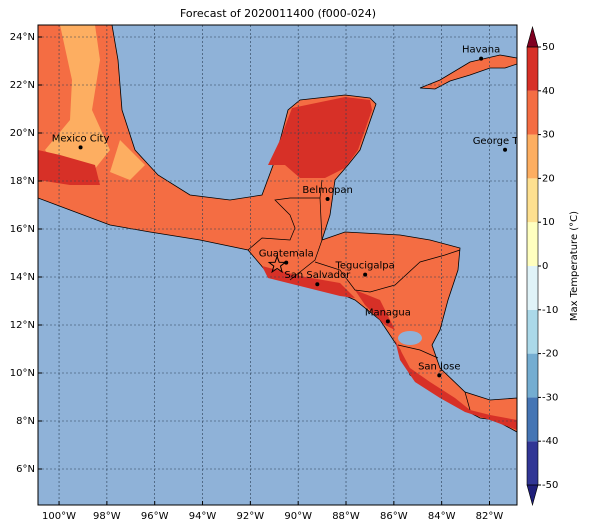  I want to click on colorbar-extend-under, so click(532, 495).